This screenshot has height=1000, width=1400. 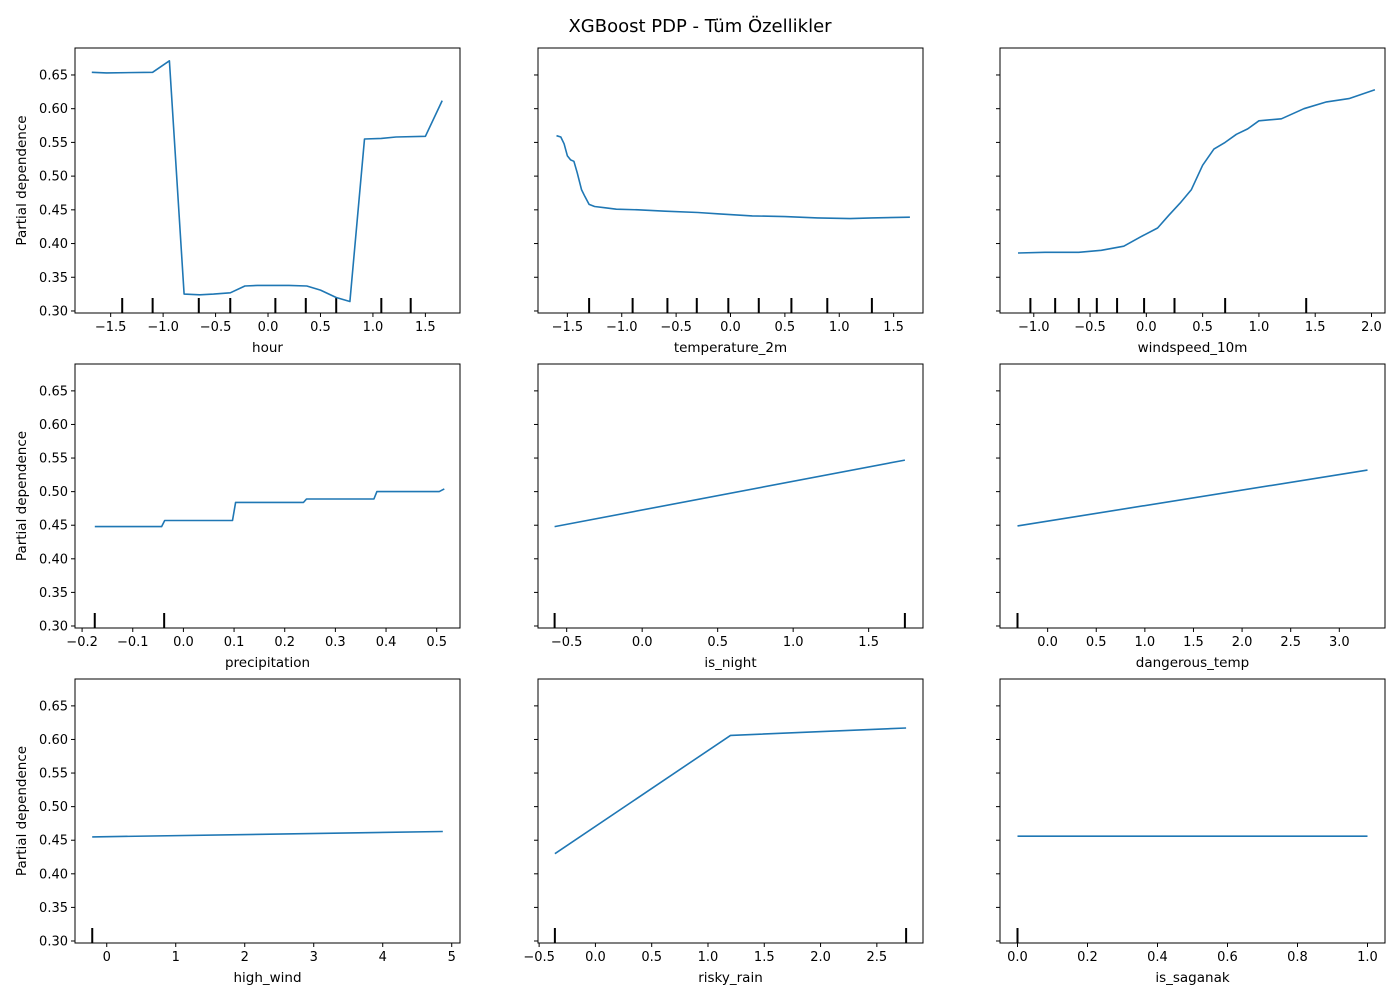 What do you see at coordinates (53, 740) in the screenshot?
I see `y-tick-label: 0.60` at bounding box center [53, 740].